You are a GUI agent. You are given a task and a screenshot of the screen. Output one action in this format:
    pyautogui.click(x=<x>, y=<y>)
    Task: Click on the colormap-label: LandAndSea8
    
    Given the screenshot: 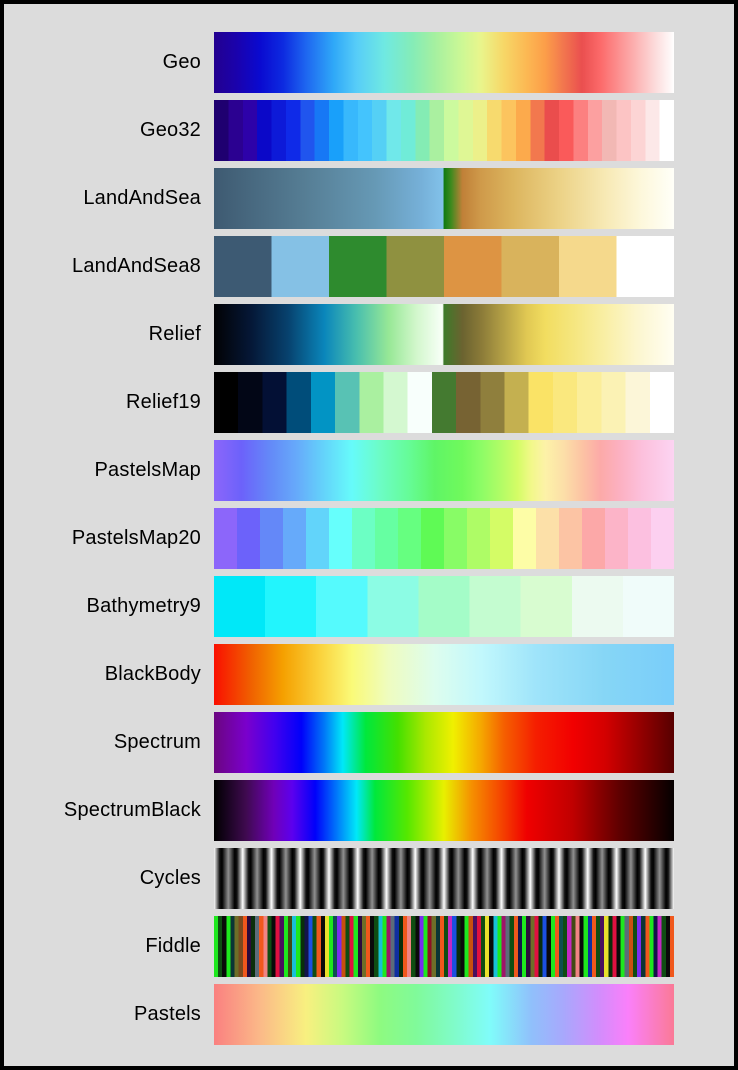 What is the action you would take?
    pyautogui.click(x=136, y=266)
    